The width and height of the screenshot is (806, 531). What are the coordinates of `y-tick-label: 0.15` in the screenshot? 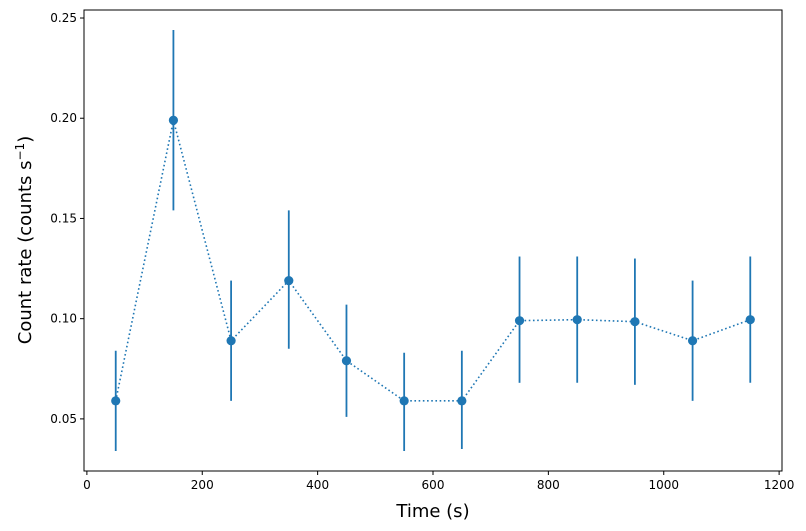 It's located at (63, 218).